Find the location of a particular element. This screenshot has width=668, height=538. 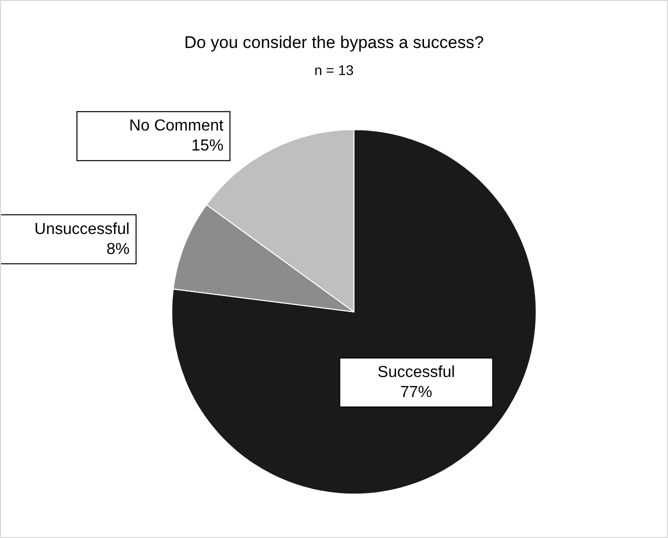

slice-label: No Comment is located at coordinates (176, 126).